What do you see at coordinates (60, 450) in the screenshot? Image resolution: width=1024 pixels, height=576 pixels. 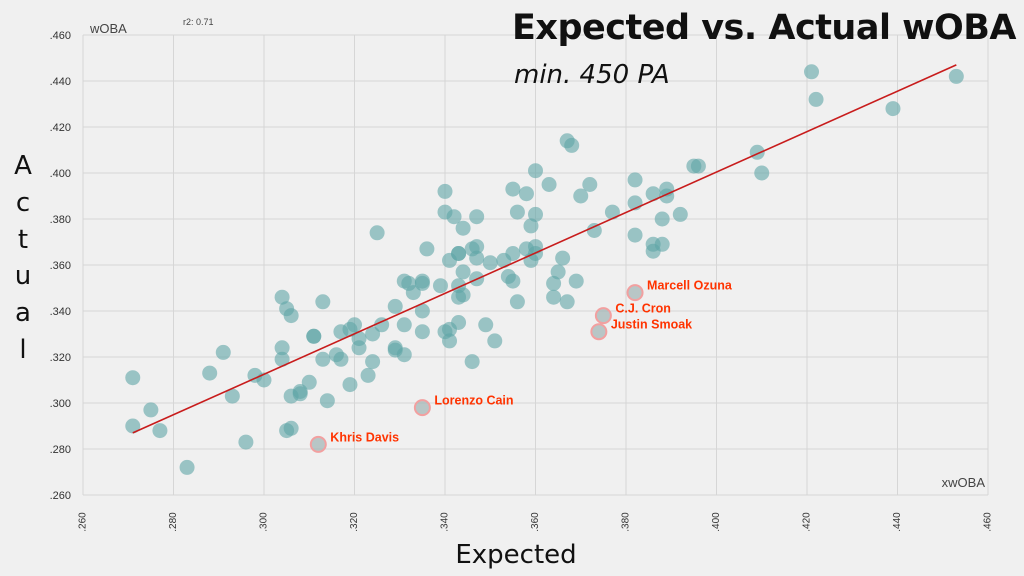 I see `y-tick-label: .280` at bounding box center [60, 450].